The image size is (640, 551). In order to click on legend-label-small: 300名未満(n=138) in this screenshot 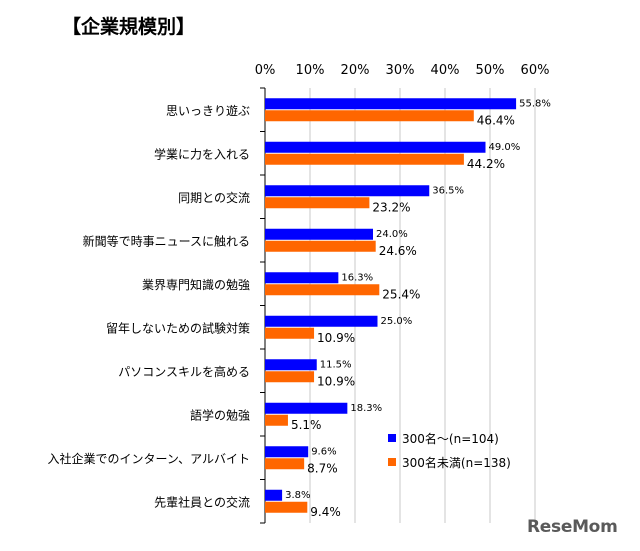, I will do `click(456, 462)`.